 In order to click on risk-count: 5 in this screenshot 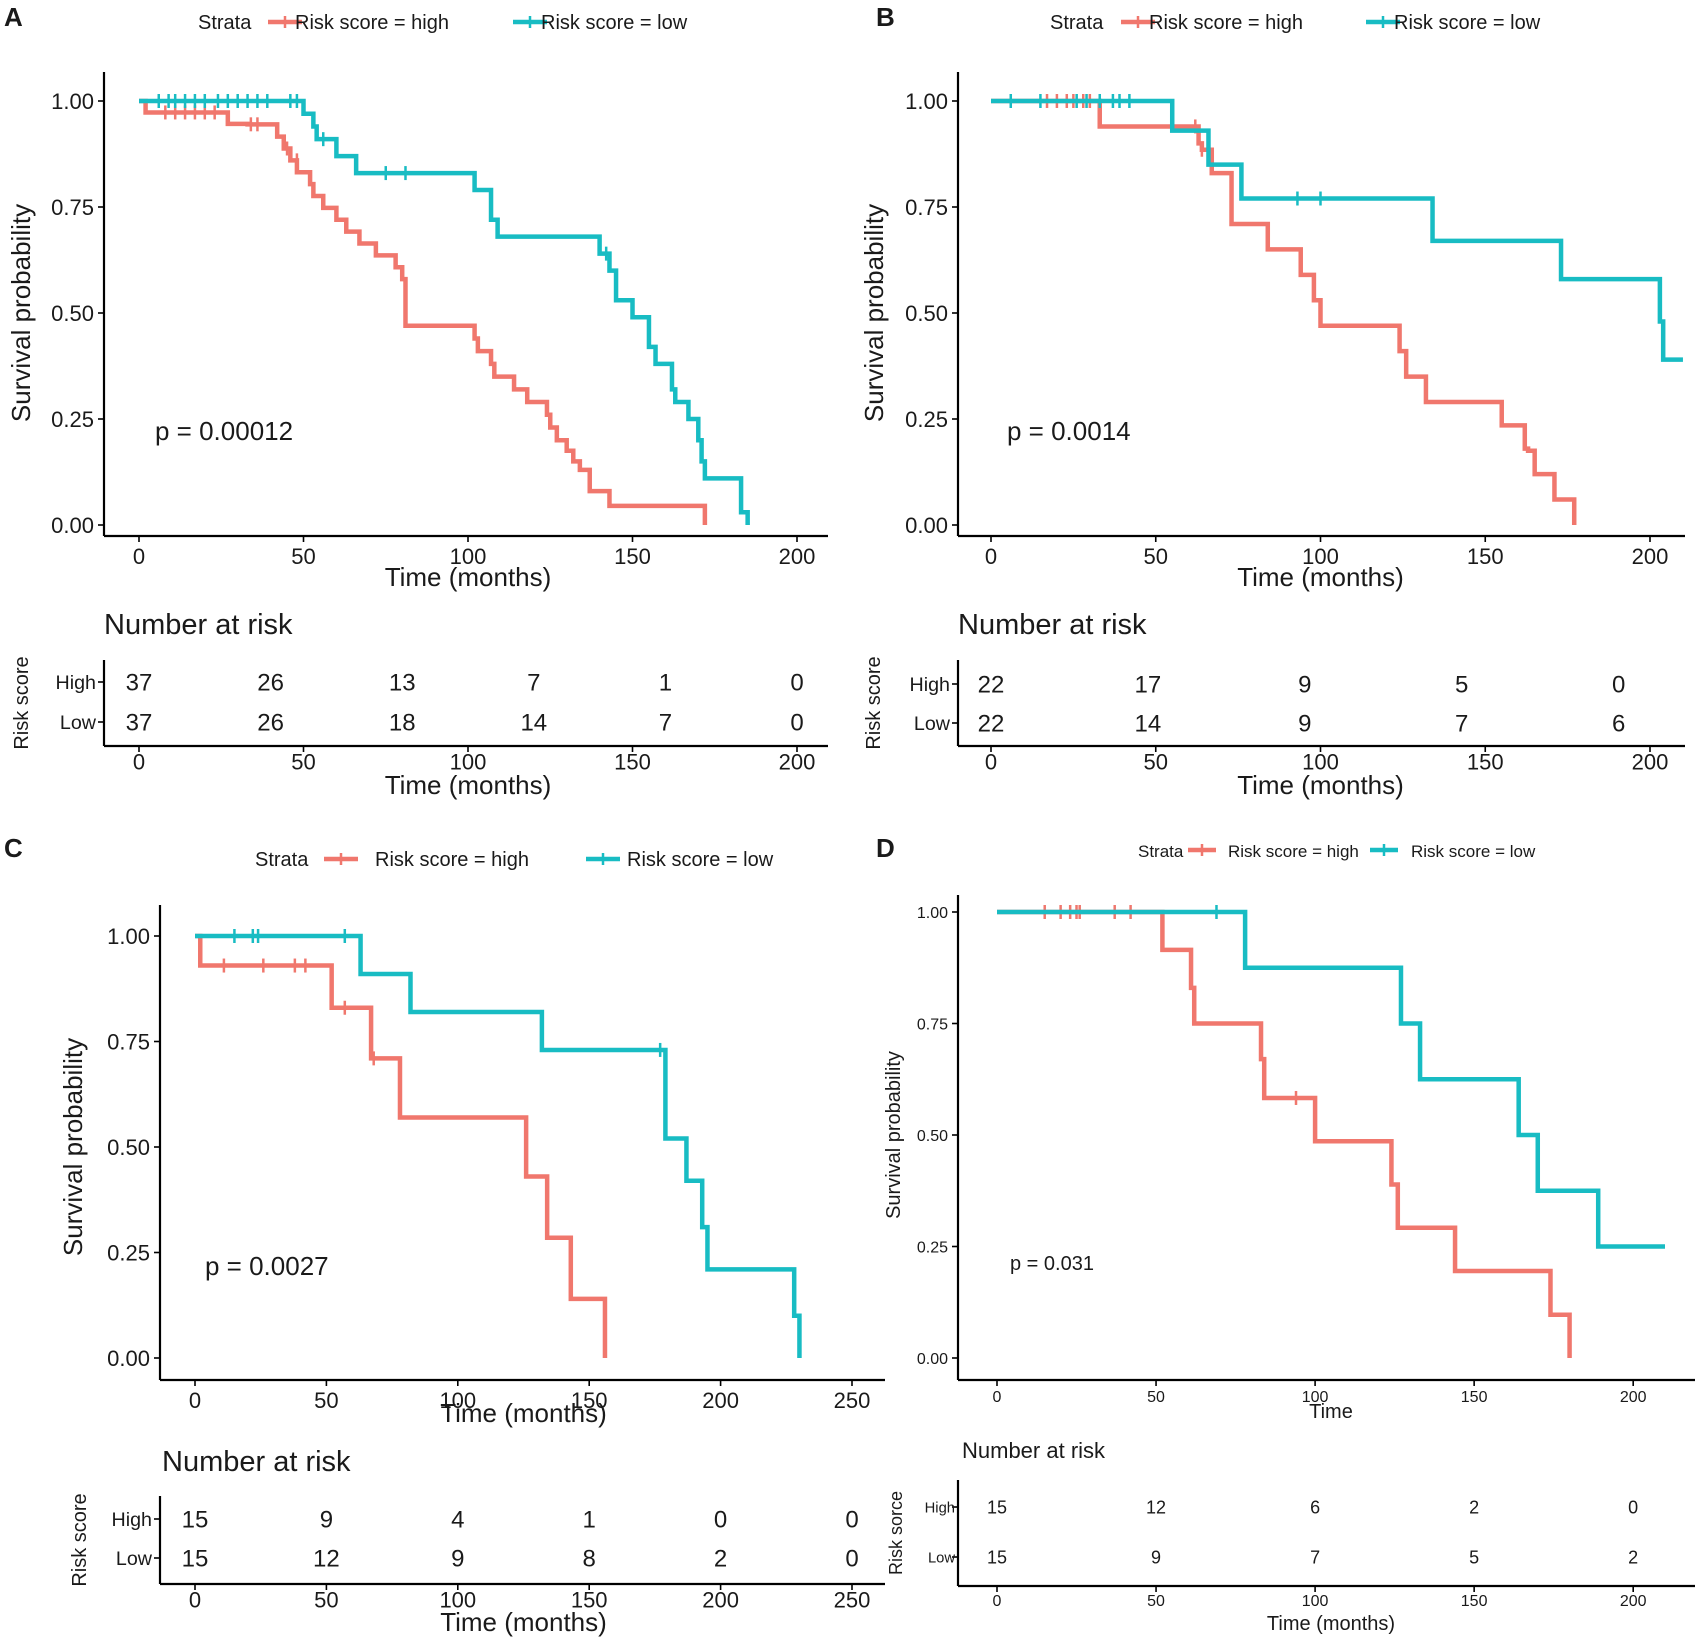, I will do `click(1474, 1557)`.